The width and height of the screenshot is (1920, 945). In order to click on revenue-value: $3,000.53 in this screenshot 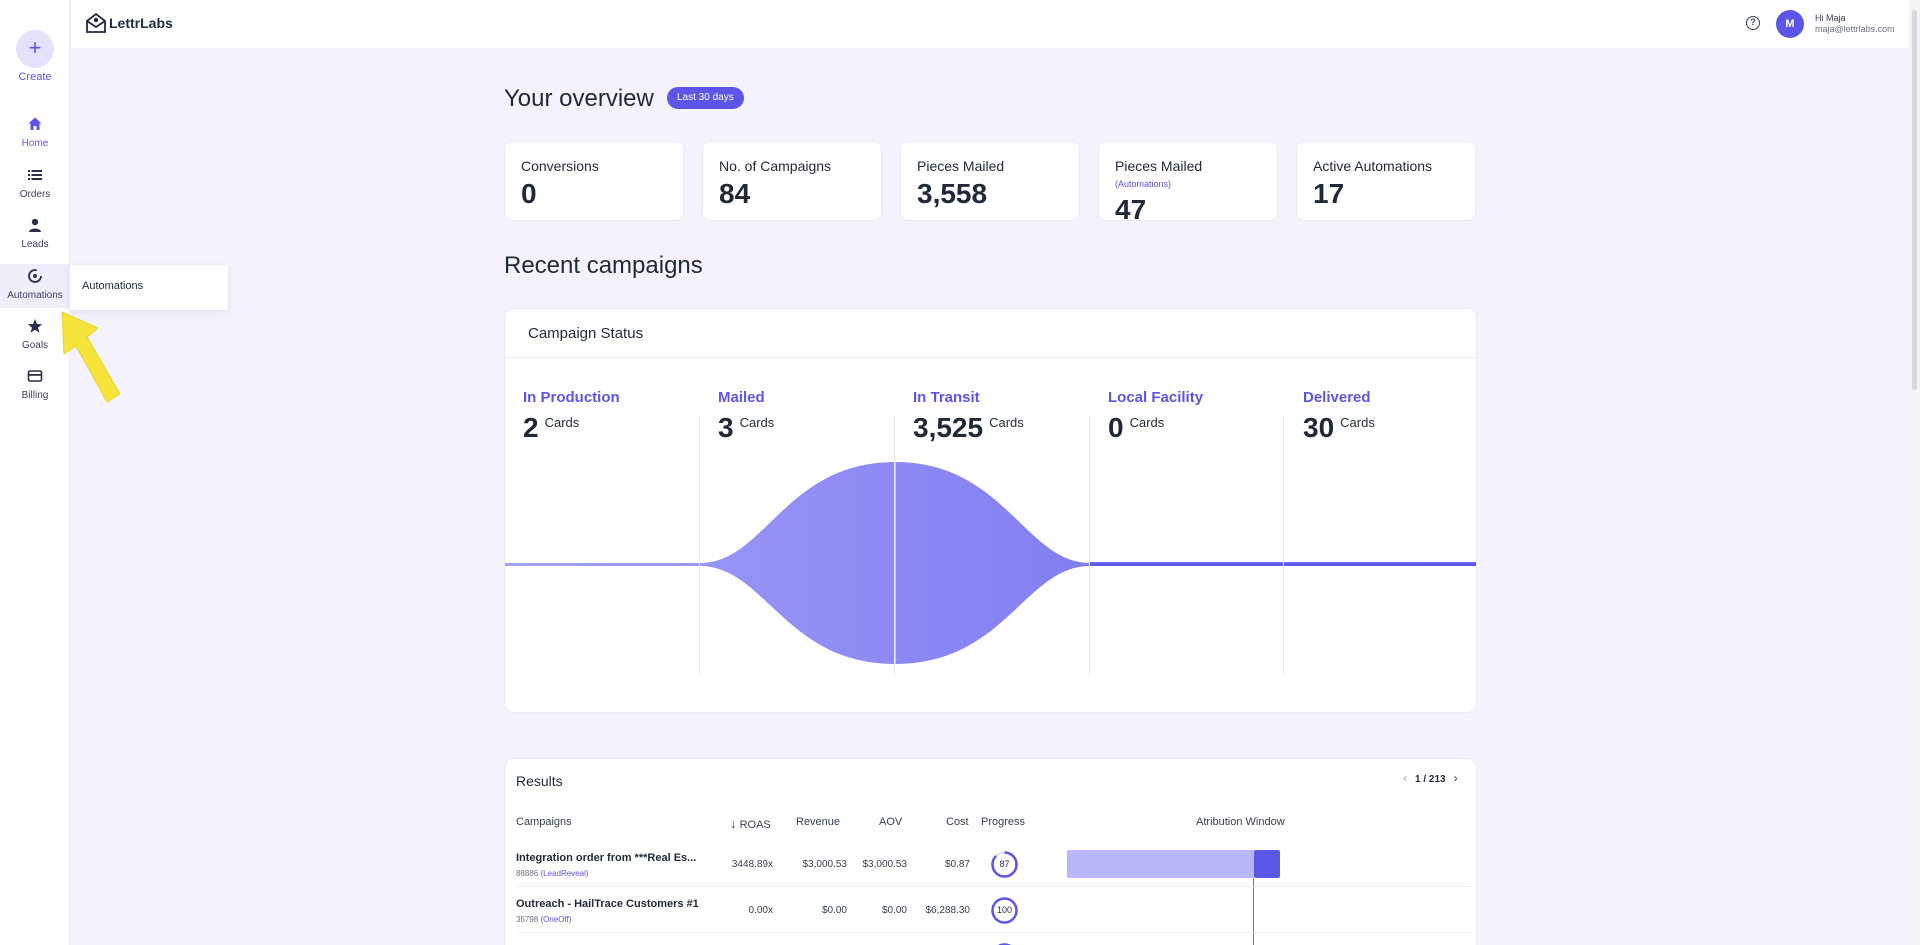, I will do `click(825, 864)`.